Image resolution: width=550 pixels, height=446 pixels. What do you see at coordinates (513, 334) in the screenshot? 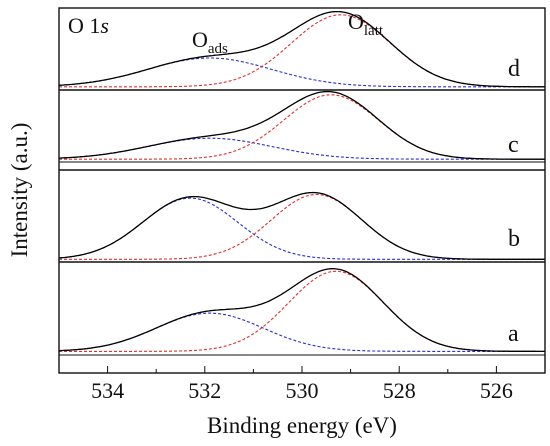
I see `panel-label-a: a` at bounding box center [513, 334].